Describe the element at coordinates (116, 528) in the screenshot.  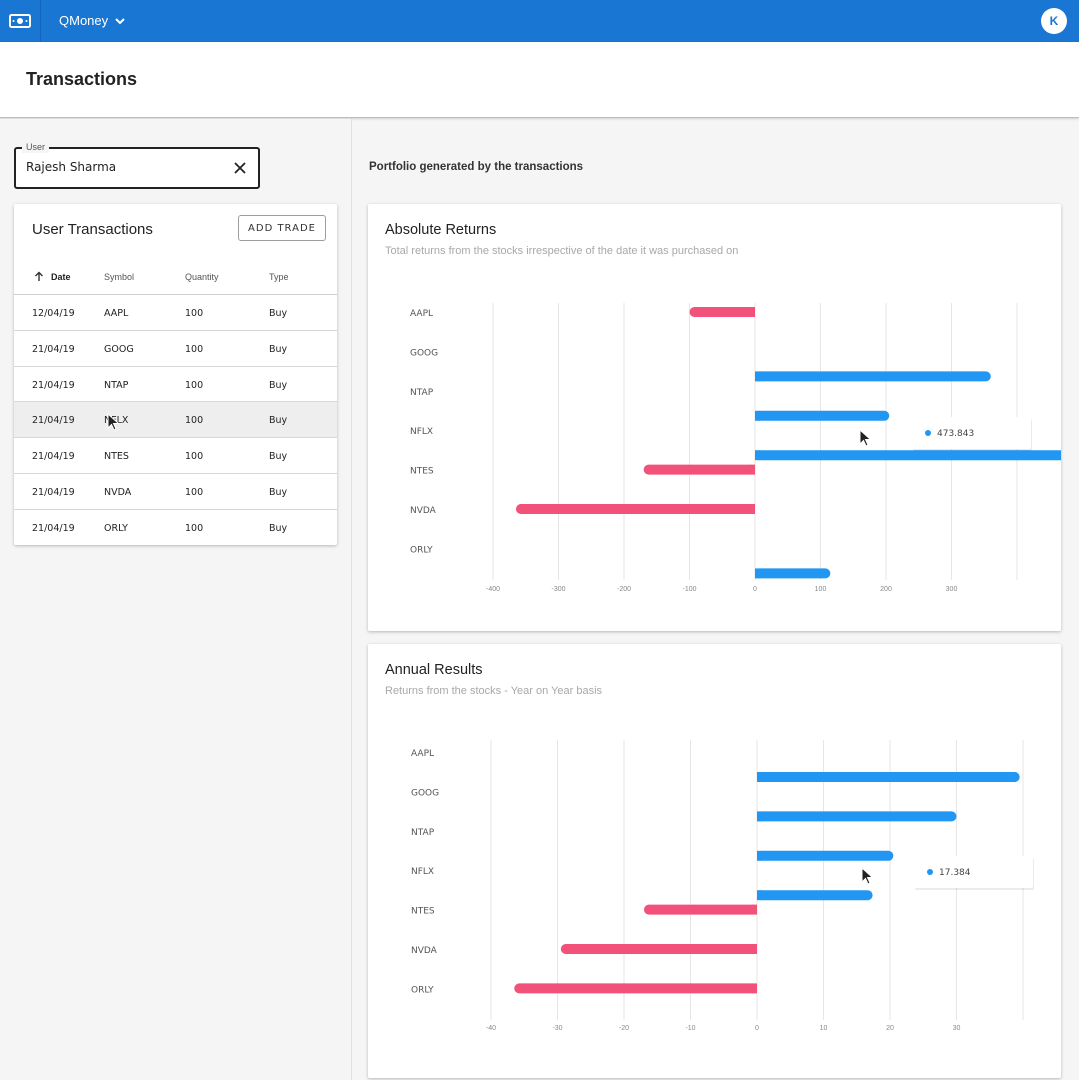
I see `cell-symbol: ORLY` at that location.